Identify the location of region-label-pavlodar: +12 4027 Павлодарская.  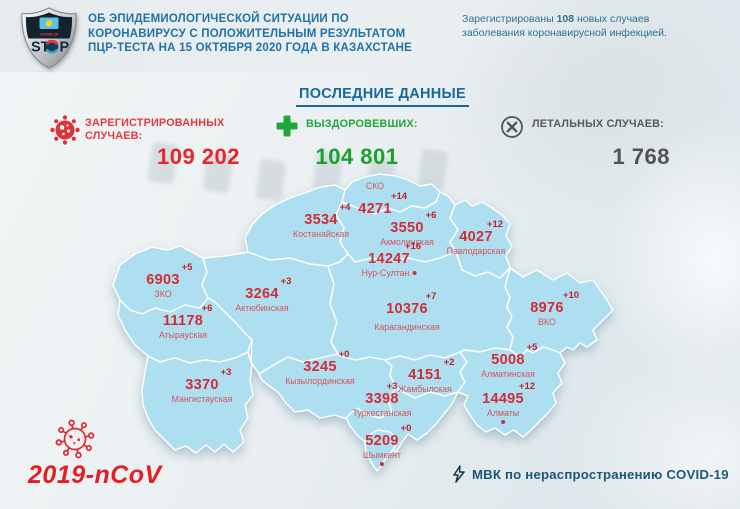
(476, 237).